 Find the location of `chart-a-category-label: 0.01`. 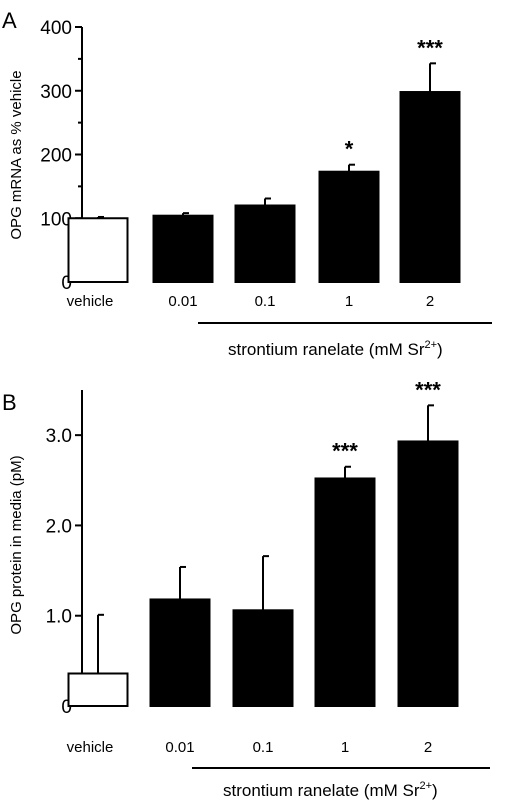

chart-a-category-label: 0.01 is located at coordinates (182, 301).